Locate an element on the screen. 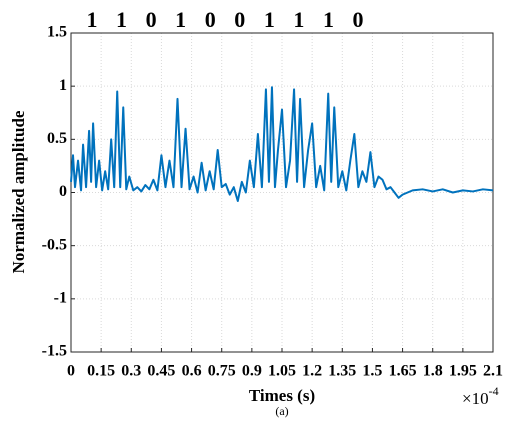  x-tick-label: 0.9 is located at coordinates (252, 371).